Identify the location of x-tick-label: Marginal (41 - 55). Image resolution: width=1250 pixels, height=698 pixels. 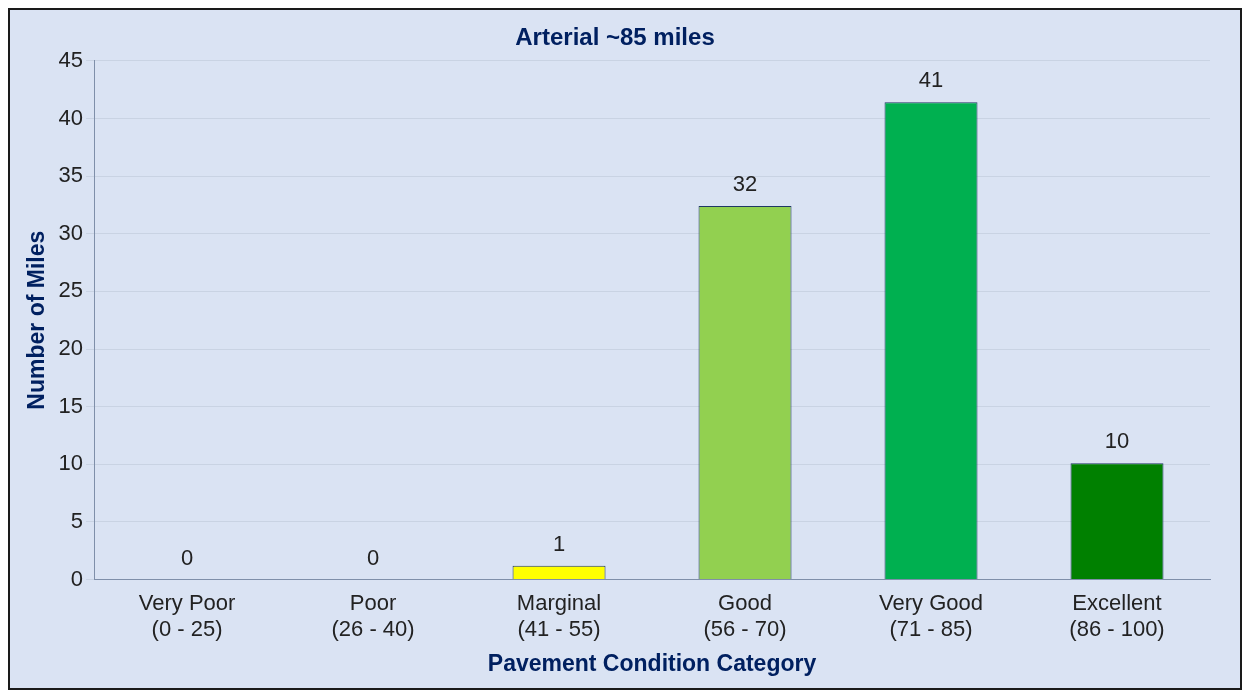
(559, 615).